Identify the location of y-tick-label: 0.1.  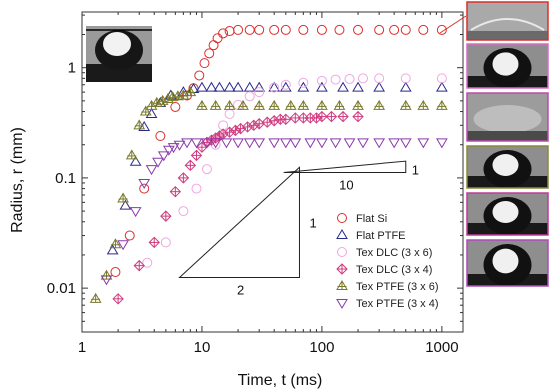
(65, 178).